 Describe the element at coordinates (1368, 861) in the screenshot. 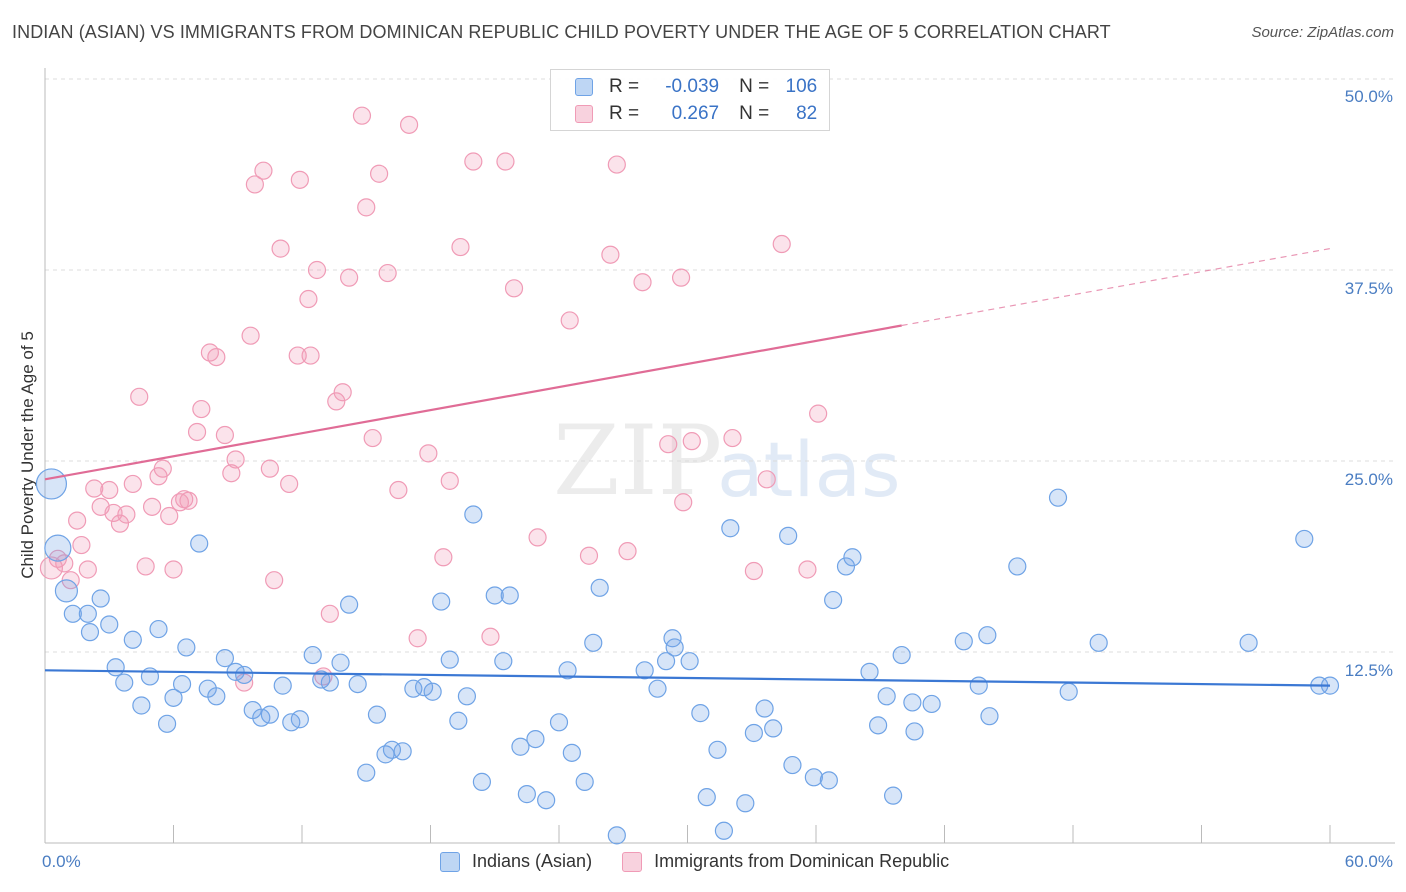

I see `x-tick-label: 60.0%` at that location.